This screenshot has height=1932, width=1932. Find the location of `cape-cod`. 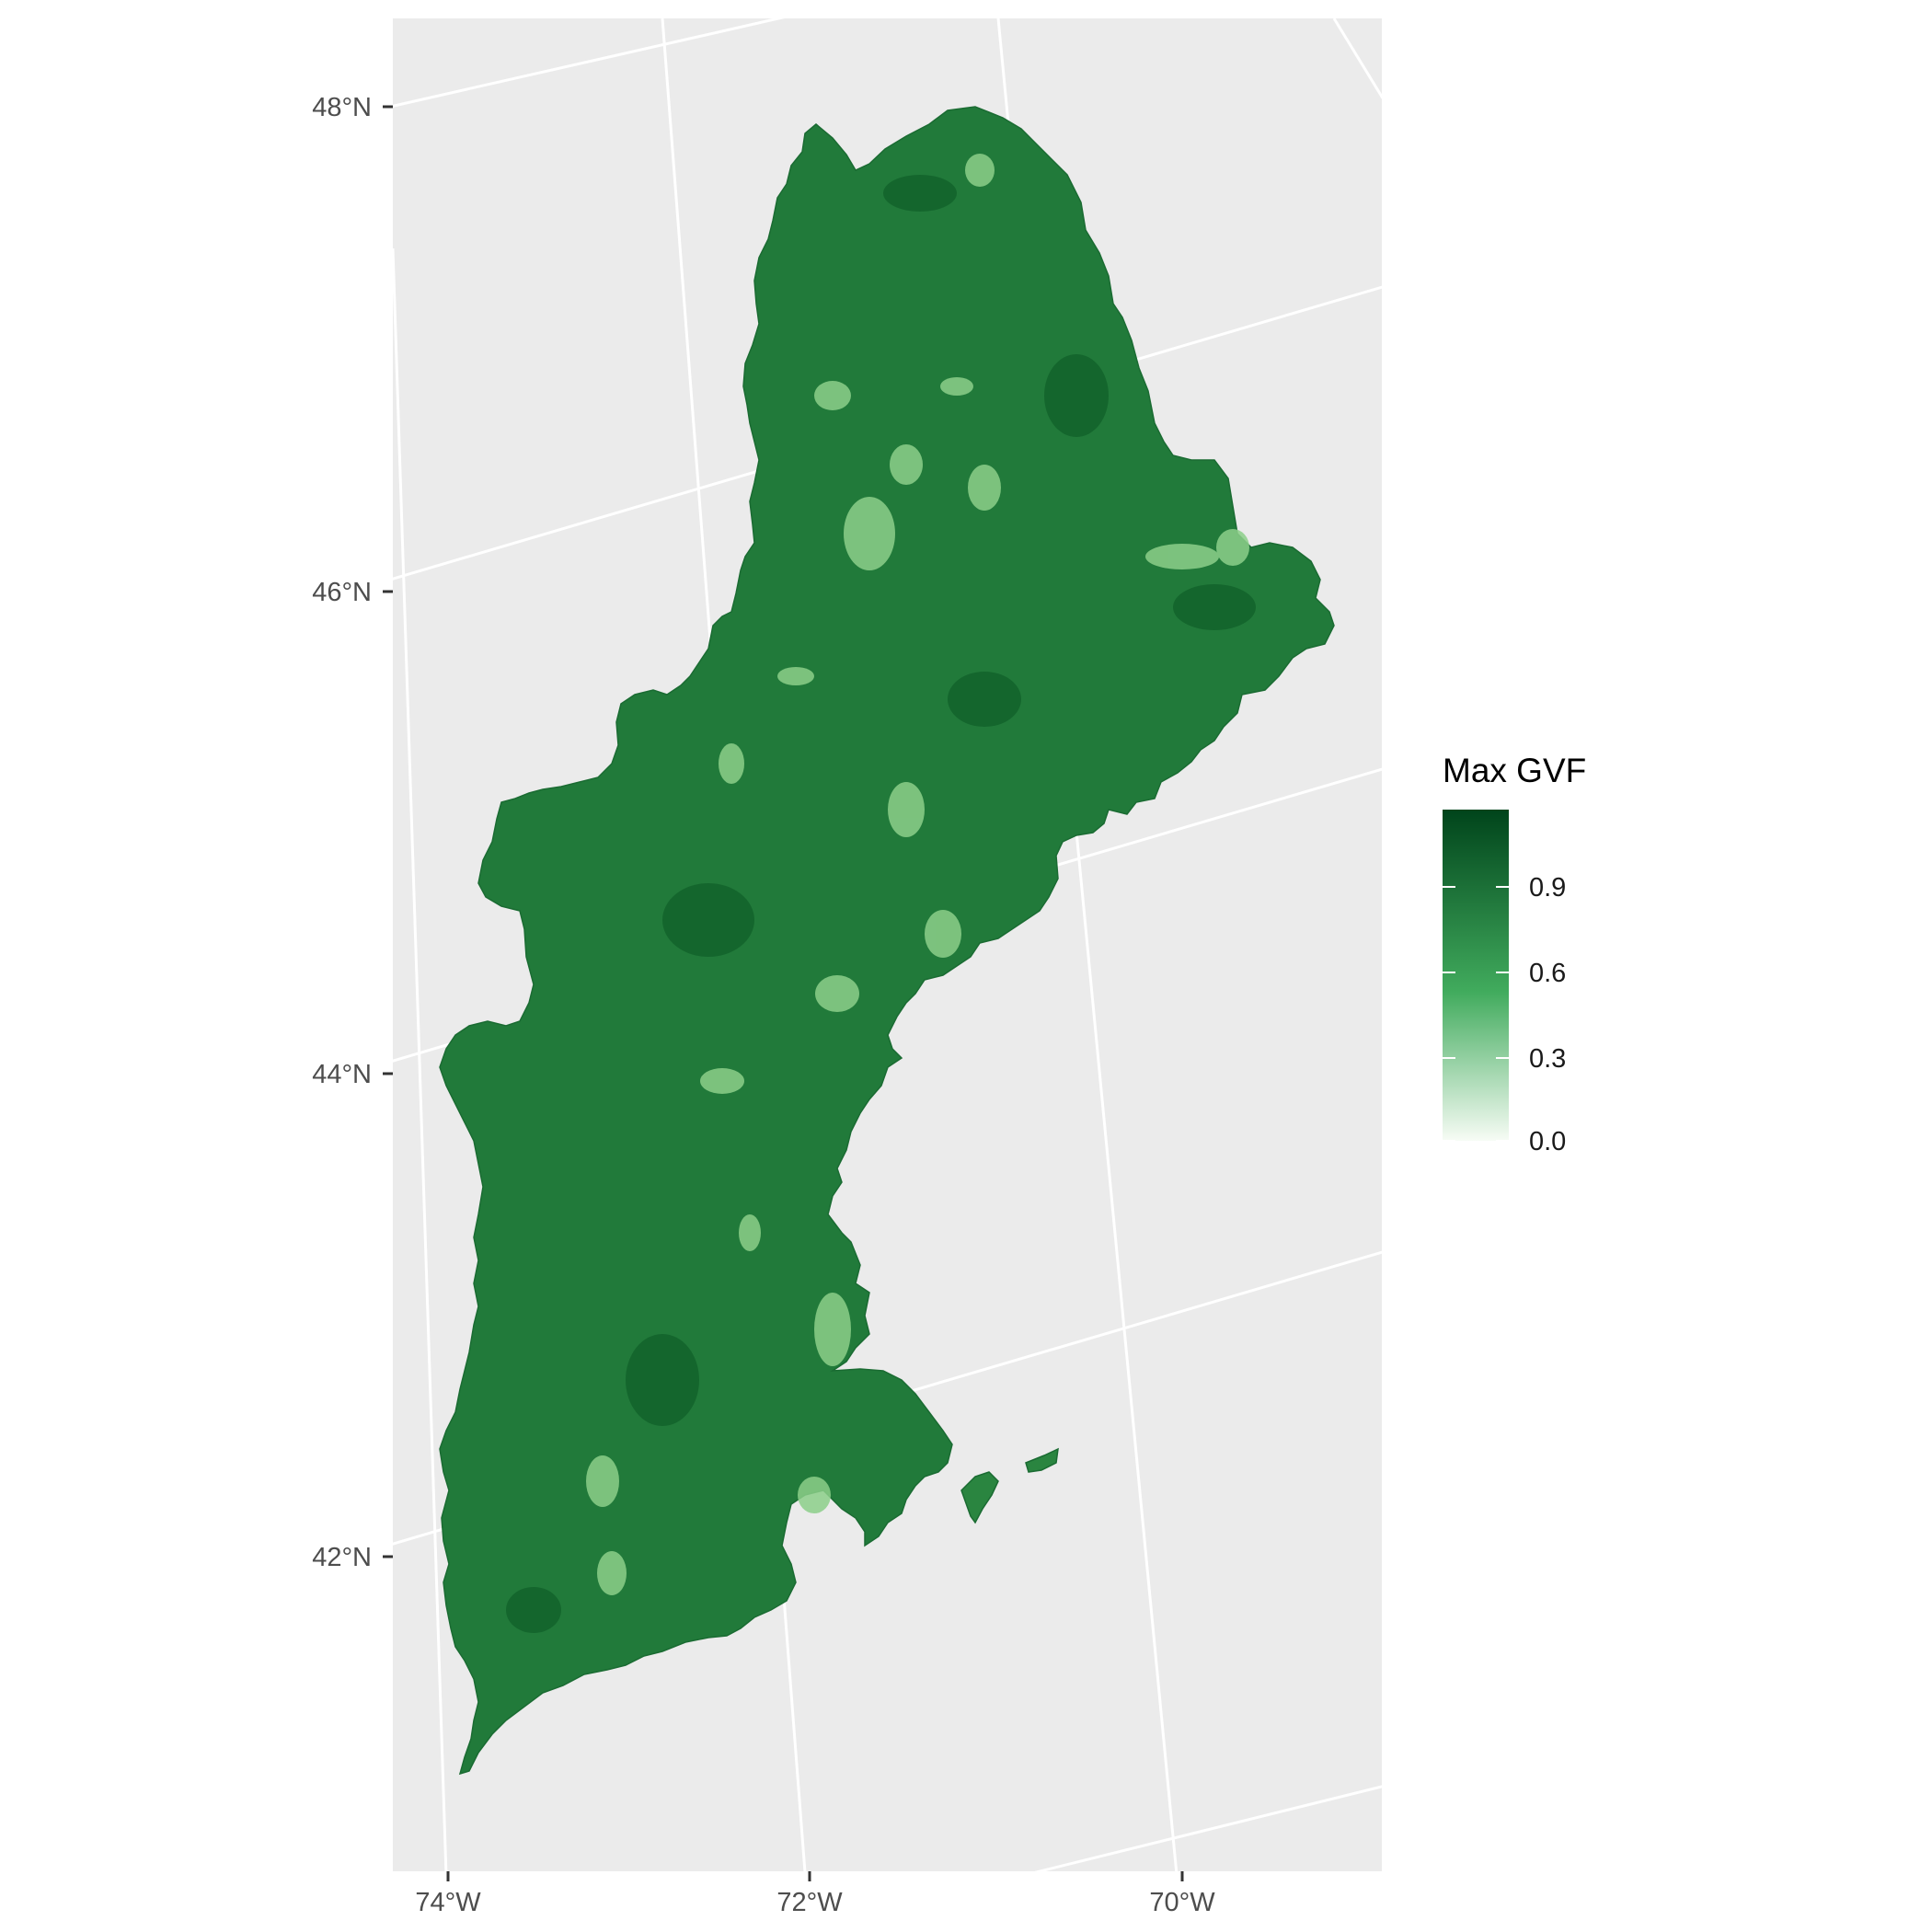

cape-cod is located at coordinates (979, 1497).